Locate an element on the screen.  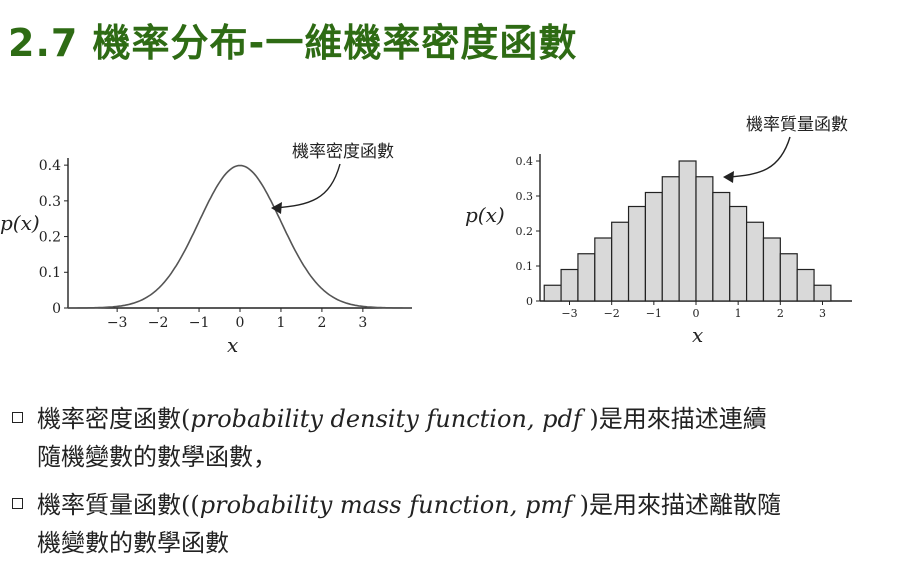
pdf-x-tick-label: 2 is located at coordinates (321, 323).